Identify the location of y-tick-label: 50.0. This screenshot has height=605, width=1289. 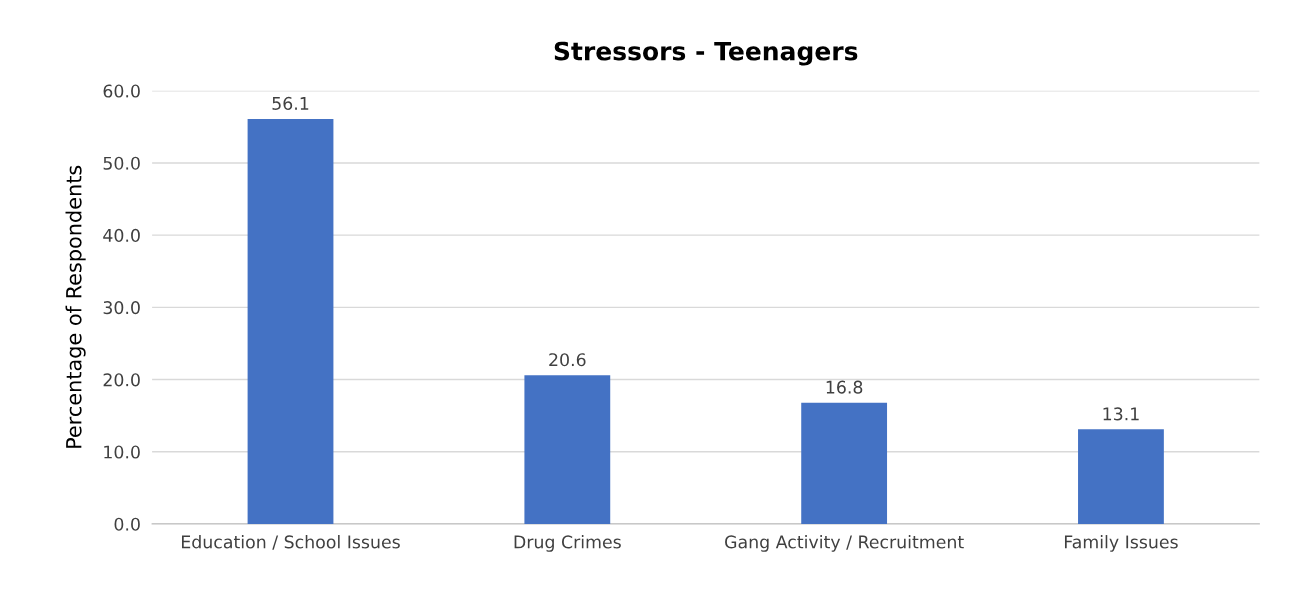
(121, 163).